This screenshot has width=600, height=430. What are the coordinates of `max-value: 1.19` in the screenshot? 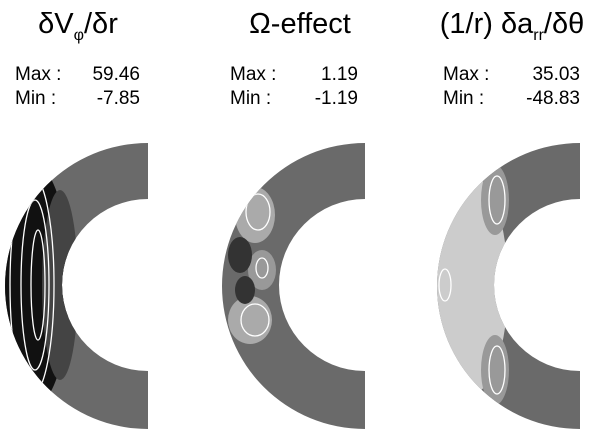 It's located at (339, 74).